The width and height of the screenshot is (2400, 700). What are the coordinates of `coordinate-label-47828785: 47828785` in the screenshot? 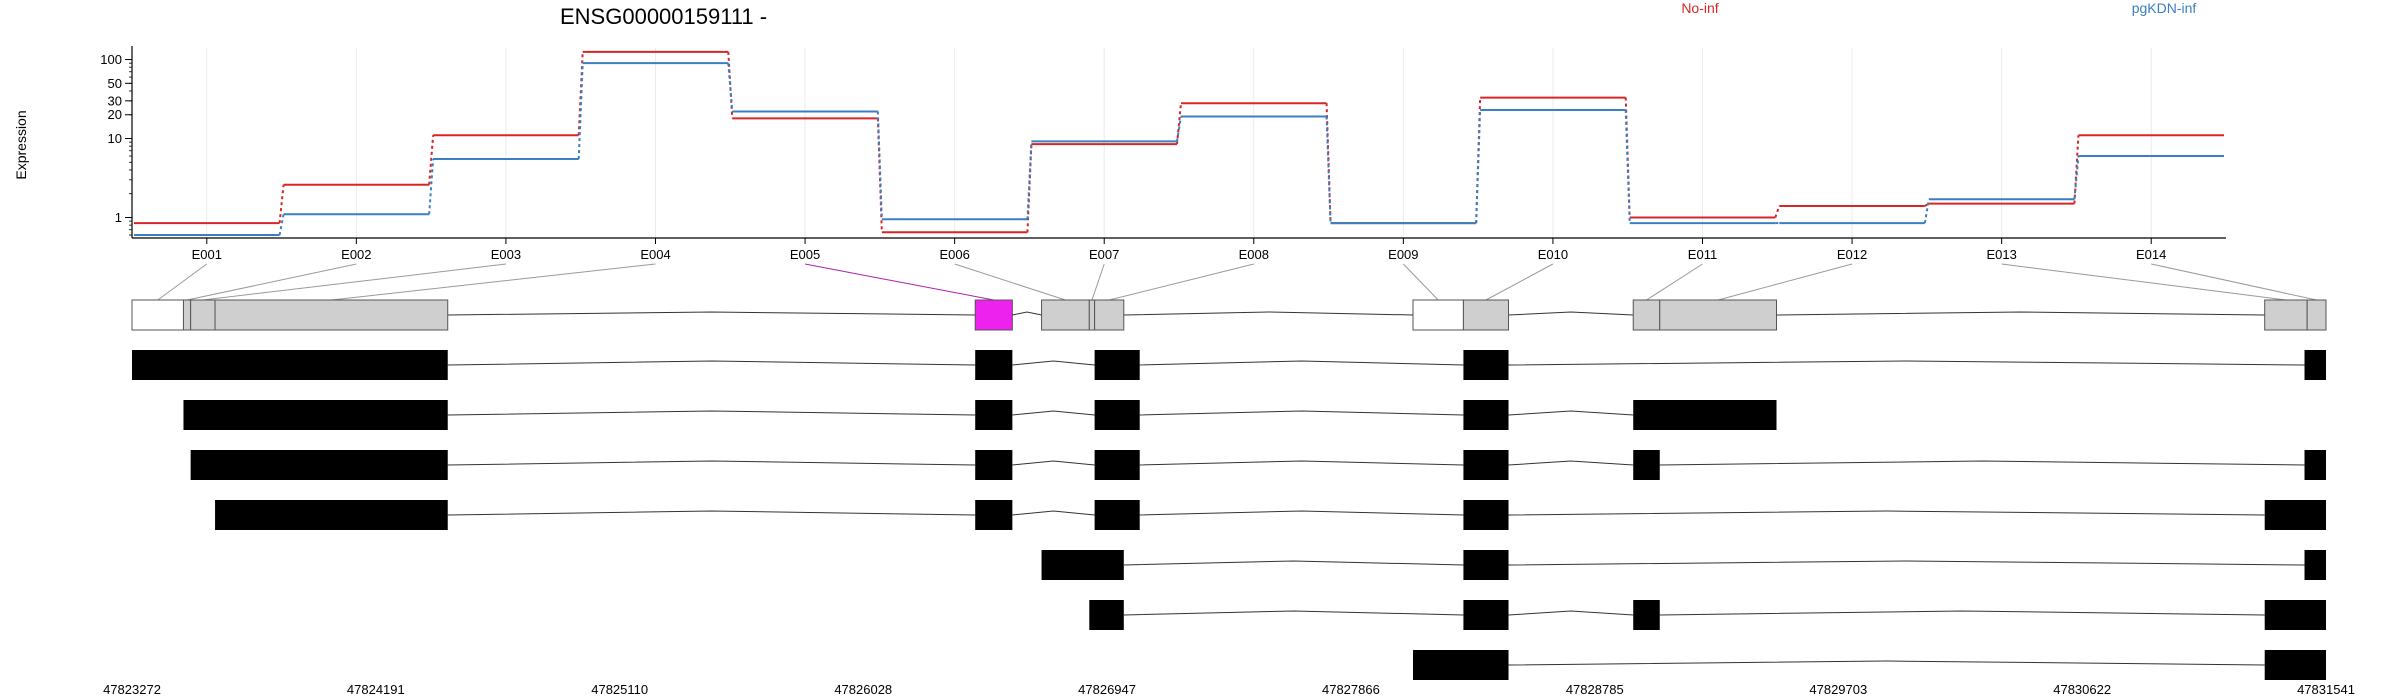 It's located at (1595, 689).